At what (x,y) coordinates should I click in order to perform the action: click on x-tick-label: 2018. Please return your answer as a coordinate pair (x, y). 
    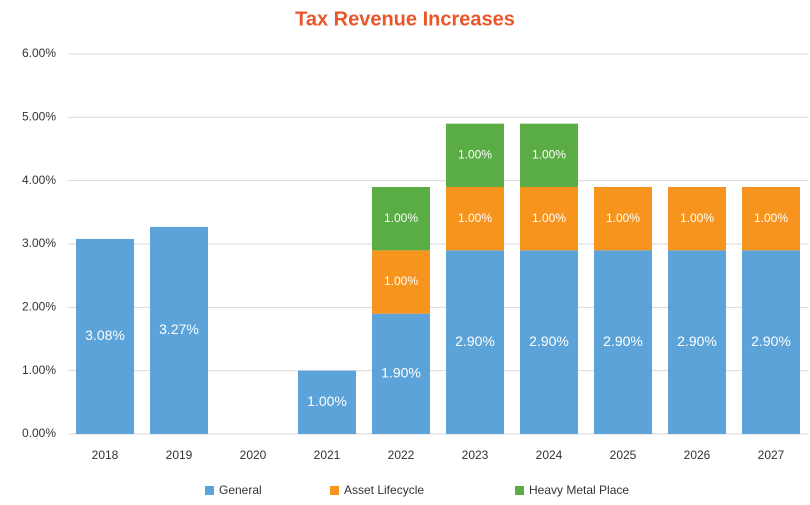
    Looking at the image, I should click on (105, 455).